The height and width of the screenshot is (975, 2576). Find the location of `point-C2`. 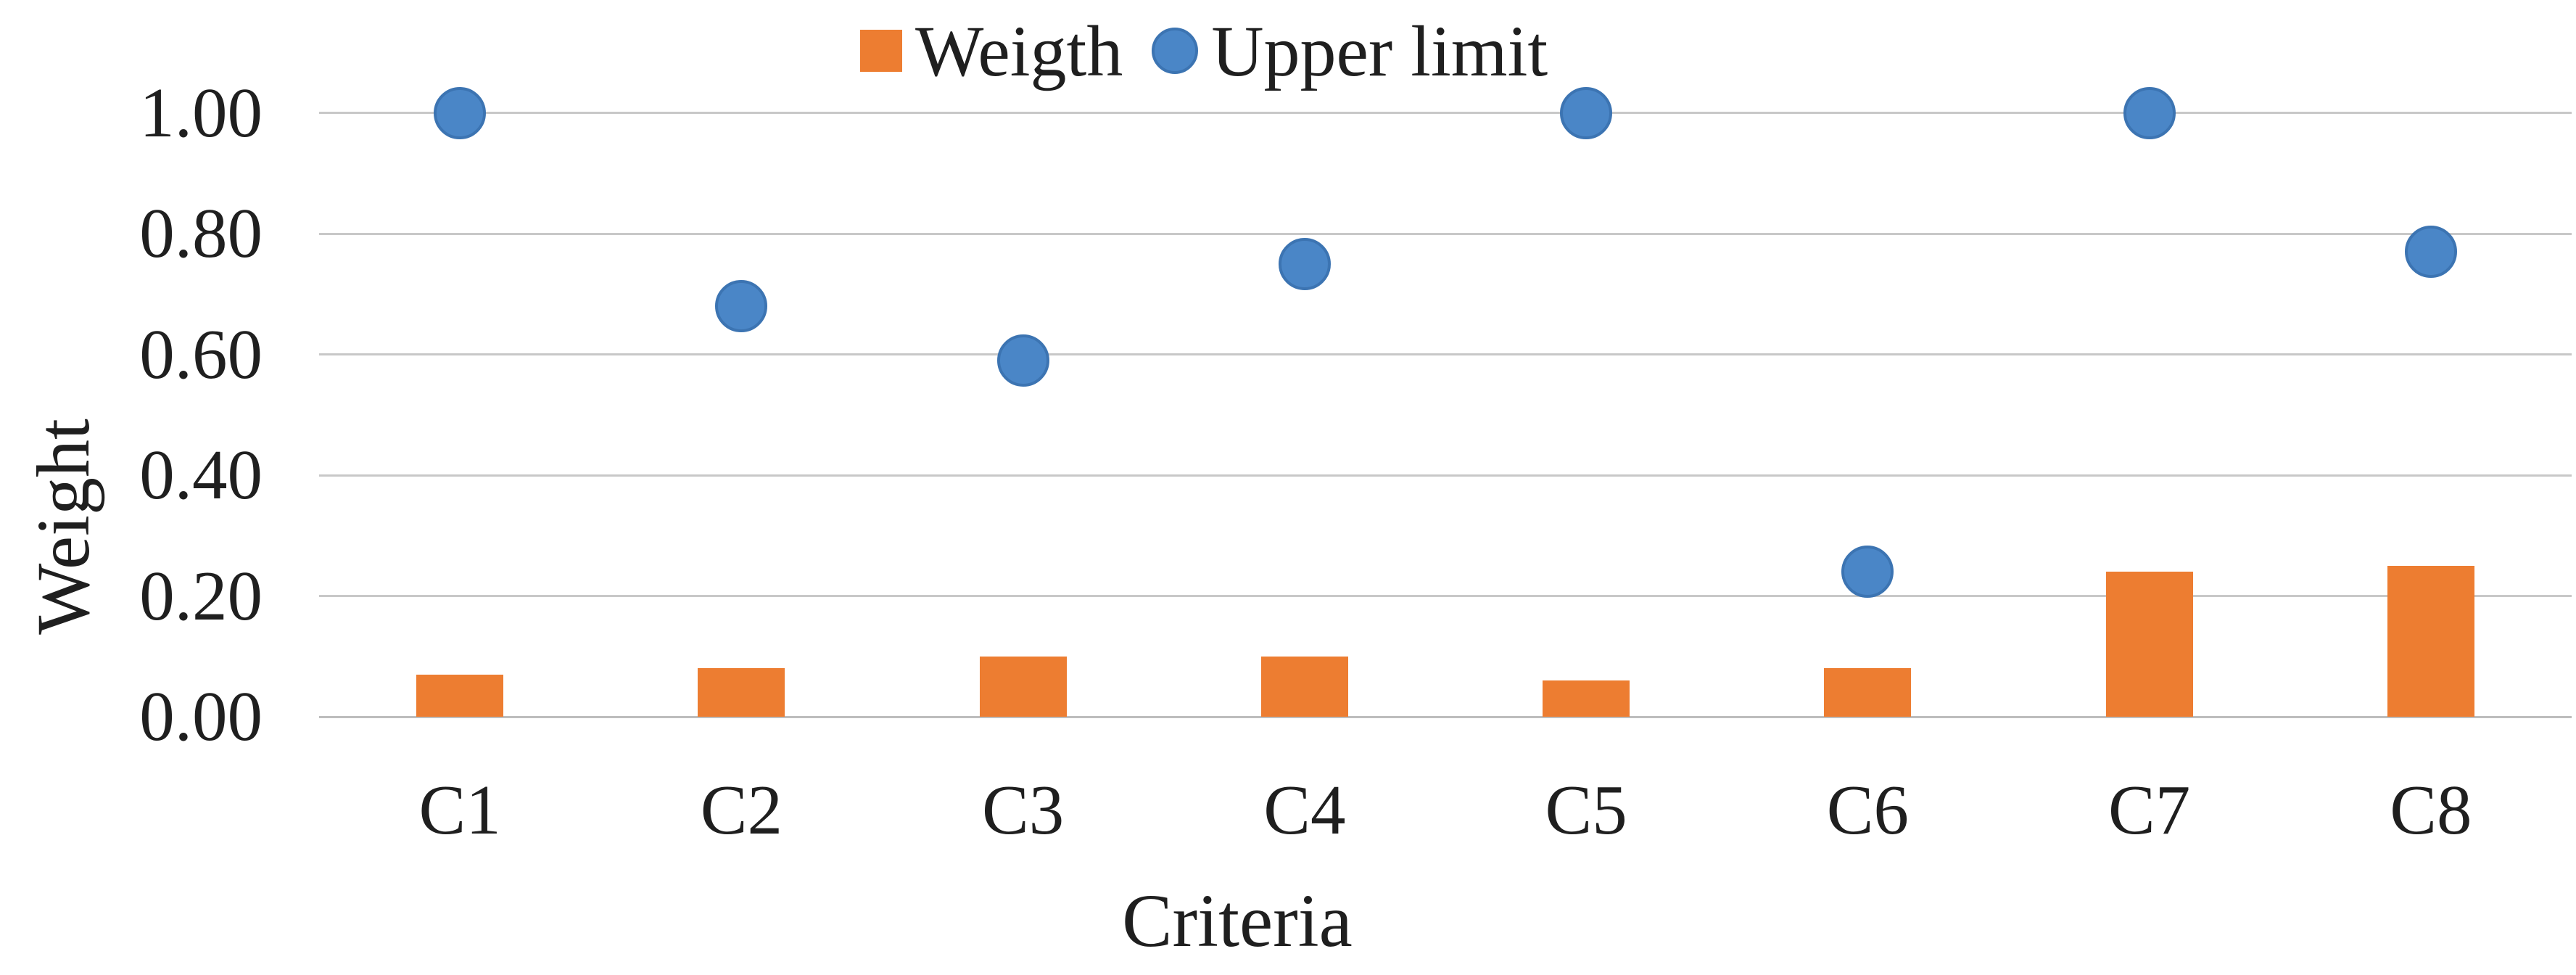

point-C2 is located at coordinates (741, 305).